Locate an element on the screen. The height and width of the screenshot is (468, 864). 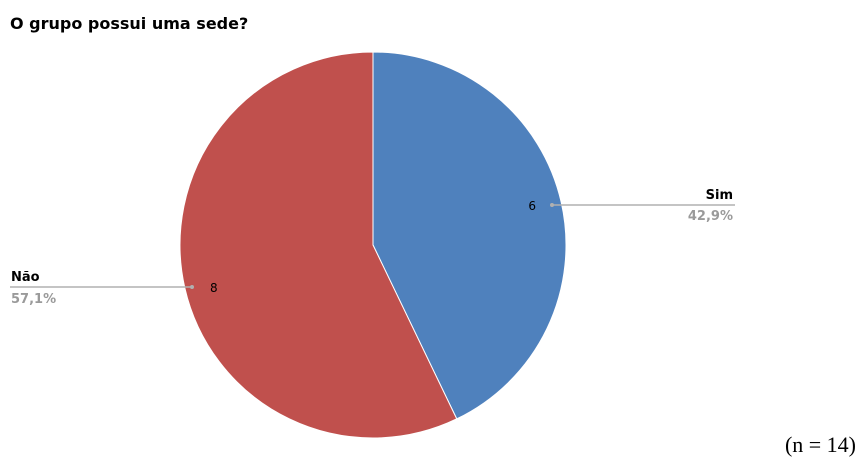
leader-dot-nao is located at coordinates (192, 287).